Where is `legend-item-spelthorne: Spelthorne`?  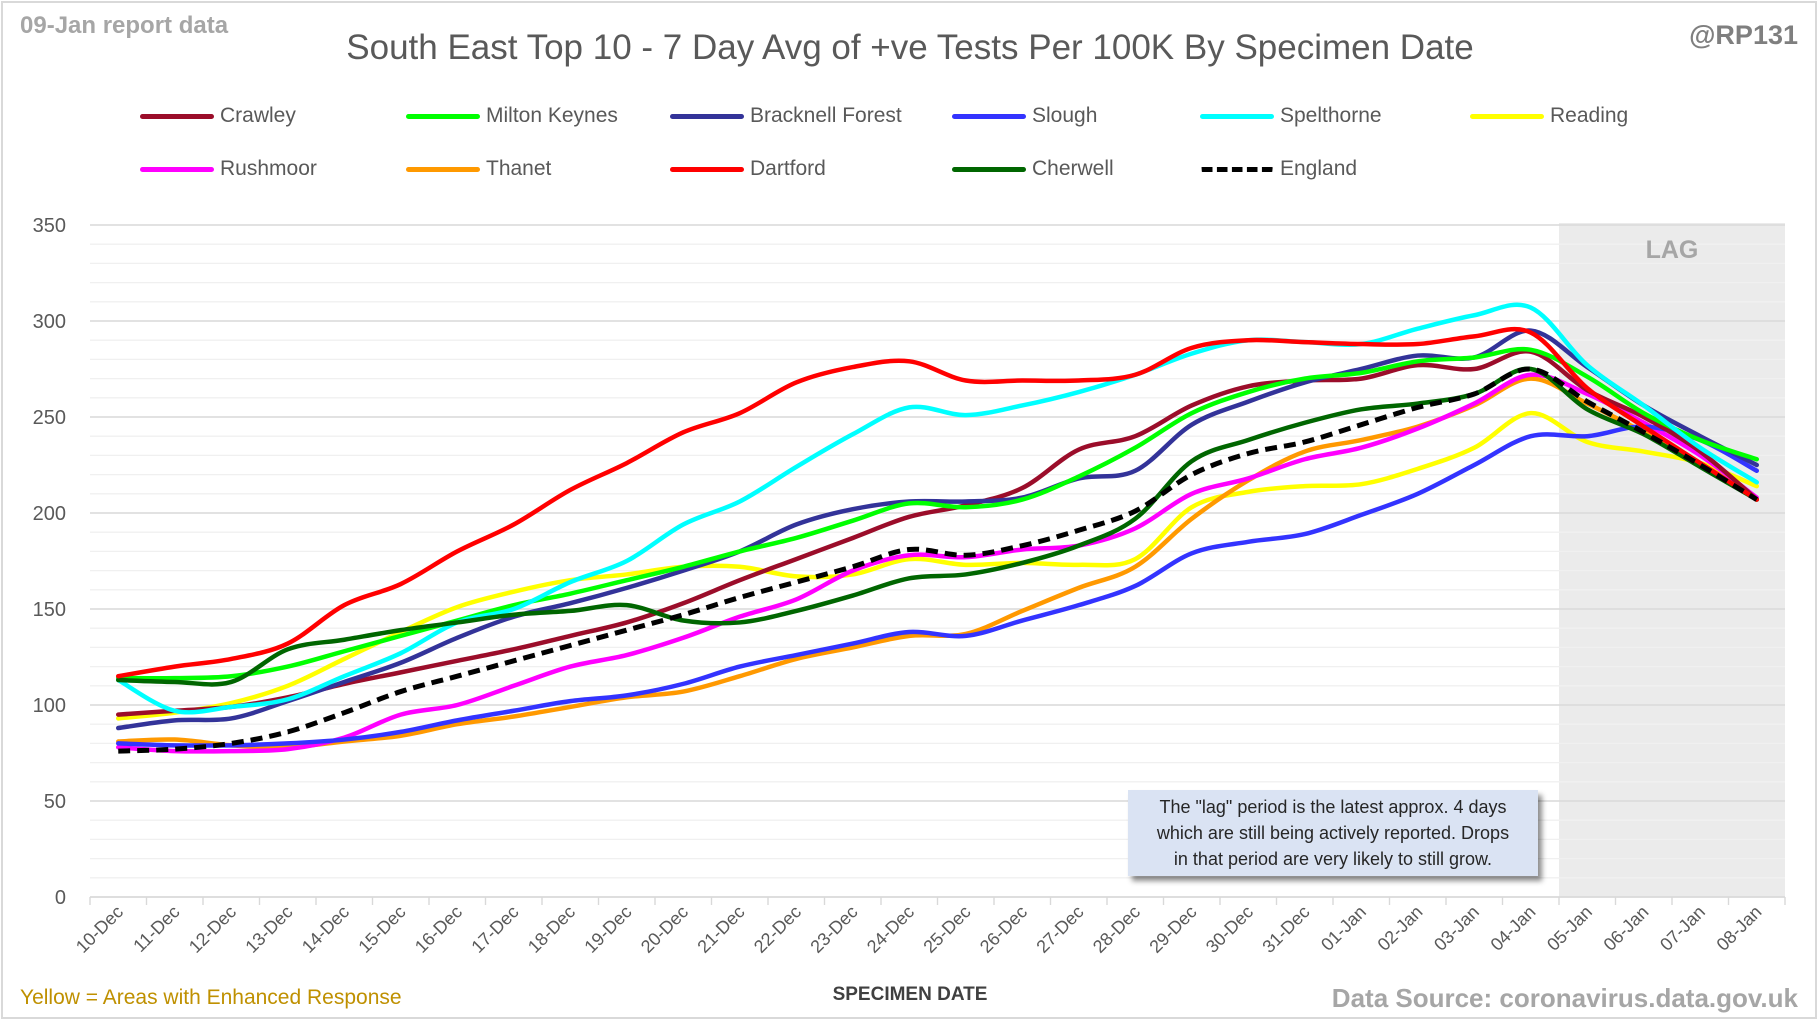 legend-item-spelthorne: Spelthorne is located at coordinates (1291, 116).